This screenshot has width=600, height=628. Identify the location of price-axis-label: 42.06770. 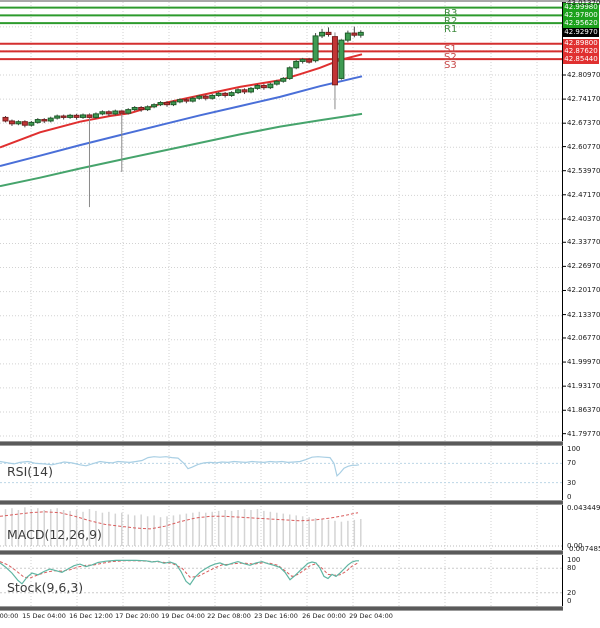
(583, 337).